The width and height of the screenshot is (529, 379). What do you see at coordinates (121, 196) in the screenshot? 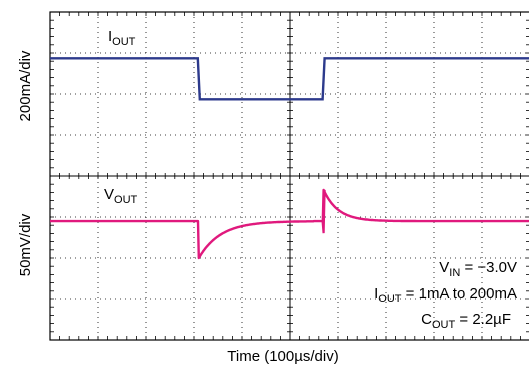
I see `vout-trace-label: VOUT` at bounding box center [121, 196].